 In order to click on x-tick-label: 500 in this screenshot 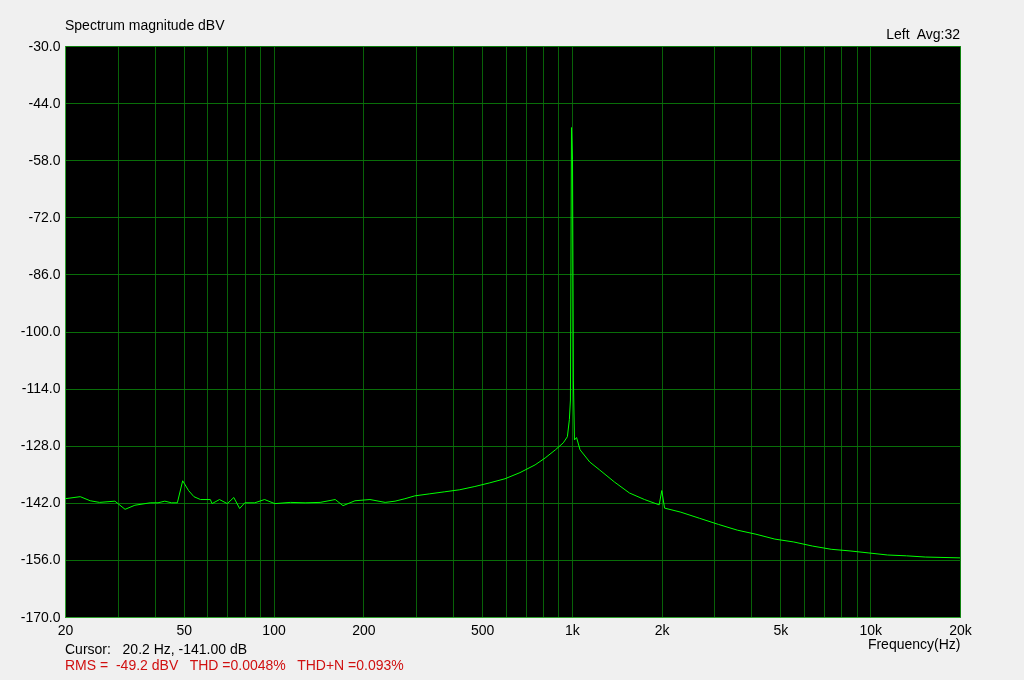, I will do `click(482, 629)`.